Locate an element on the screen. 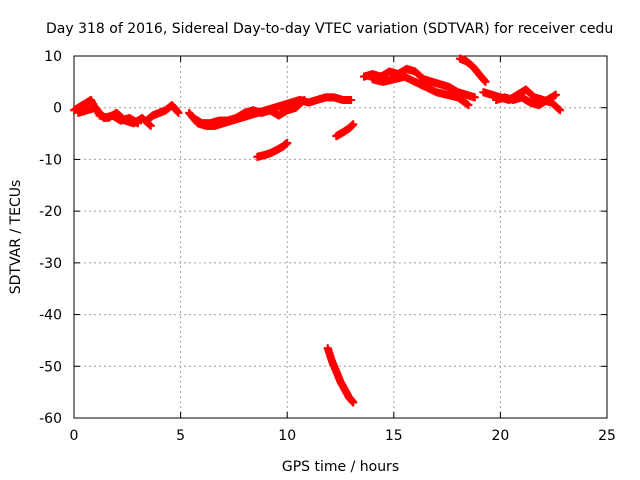  x-tick-label: 25 is located at coordinates (607, 436).